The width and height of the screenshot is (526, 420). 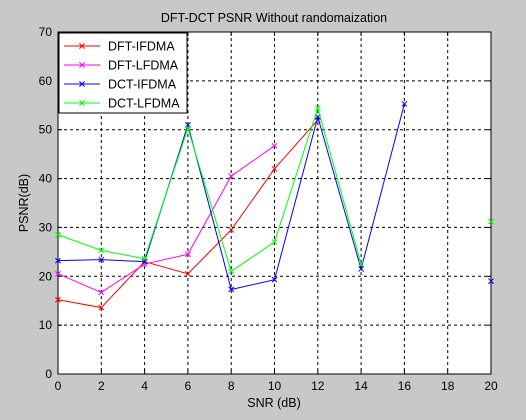 What do you see at coordinates (46, 179) in the screenshot?
I see `y-tick-label: 40` at bounding box center [46, 179].